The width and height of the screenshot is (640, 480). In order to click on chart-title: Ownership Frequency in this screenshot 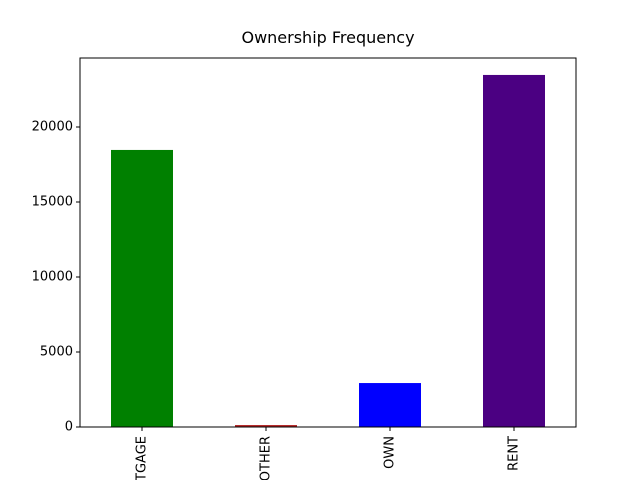, I will do `click(327, 37)`.